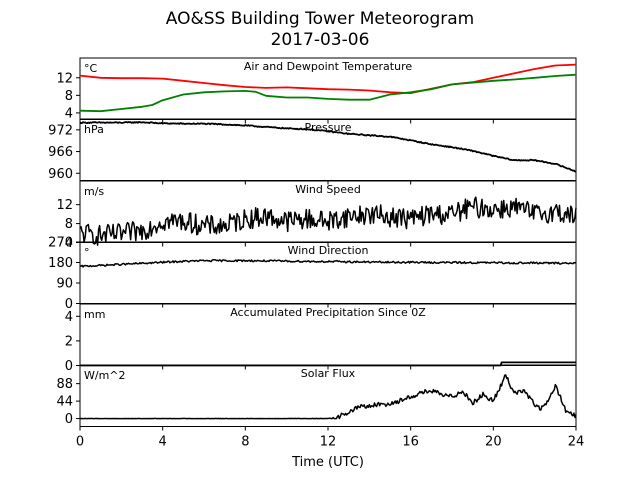 The image size is (640, 480). Describe the element at coordinates (64, 384) in the screenshot. I see `y-tick-label: 88` at that location.